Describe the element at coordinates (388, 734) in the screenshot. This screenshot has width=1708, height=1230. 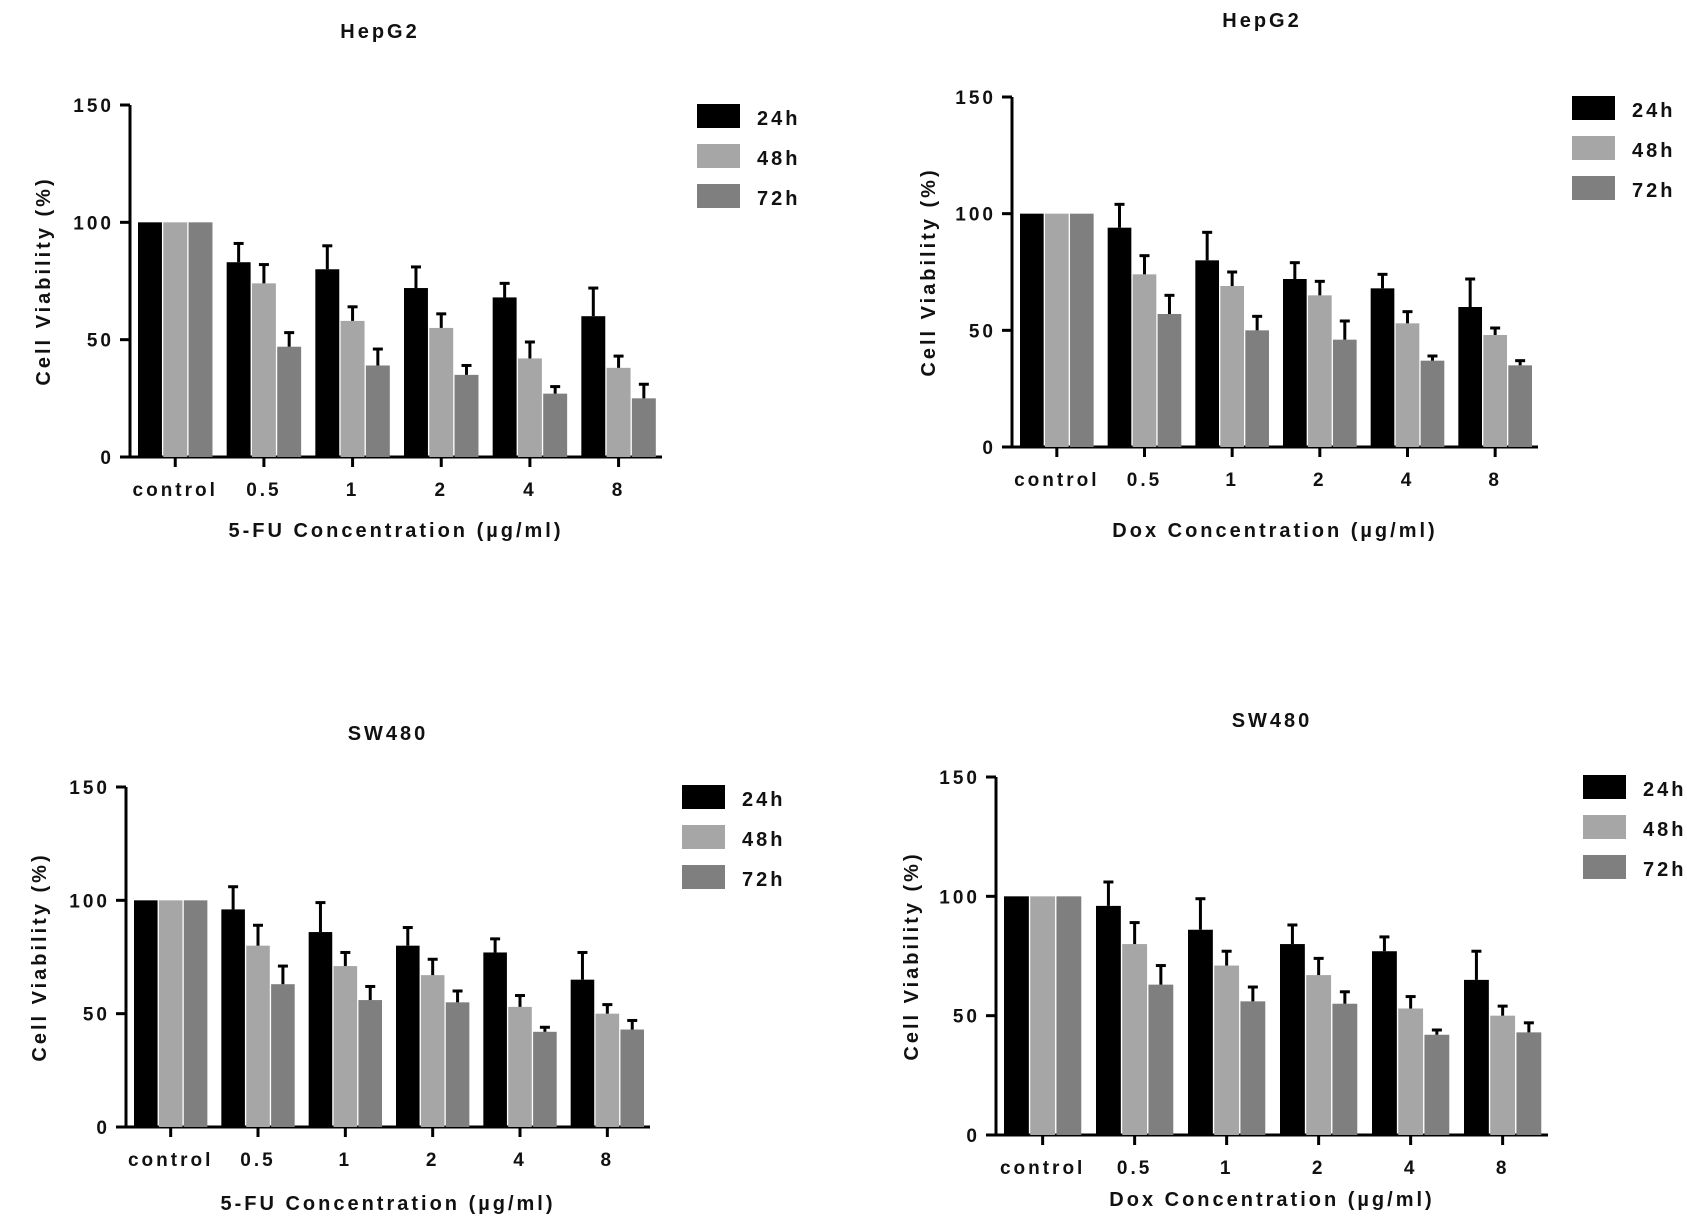
I see `chart-title: SW480` at that location.